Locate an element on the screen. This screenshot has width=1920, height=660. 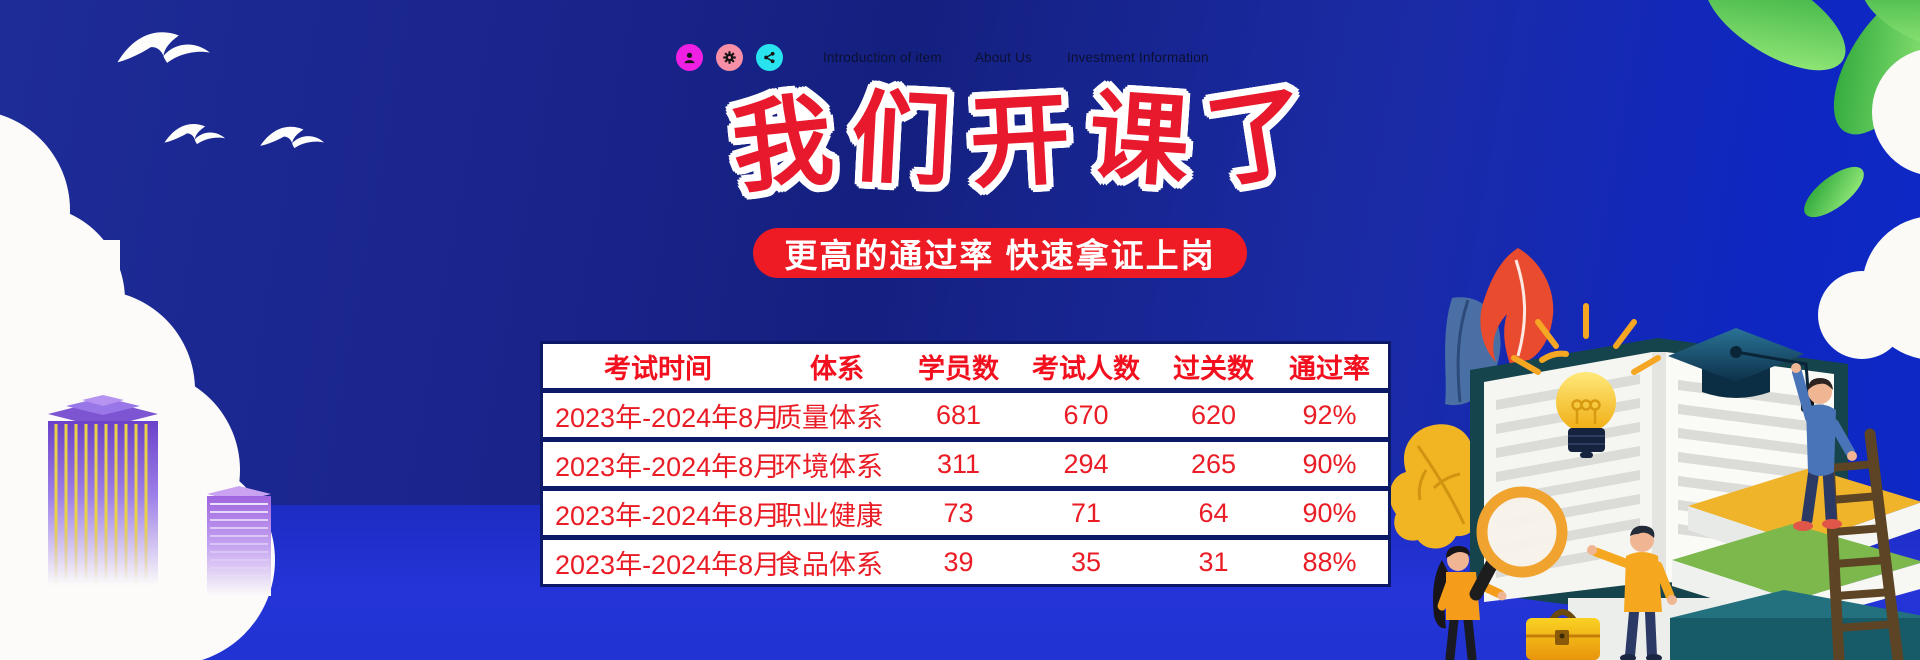
table-cell: 294 is located at coordinates (1086, 463).